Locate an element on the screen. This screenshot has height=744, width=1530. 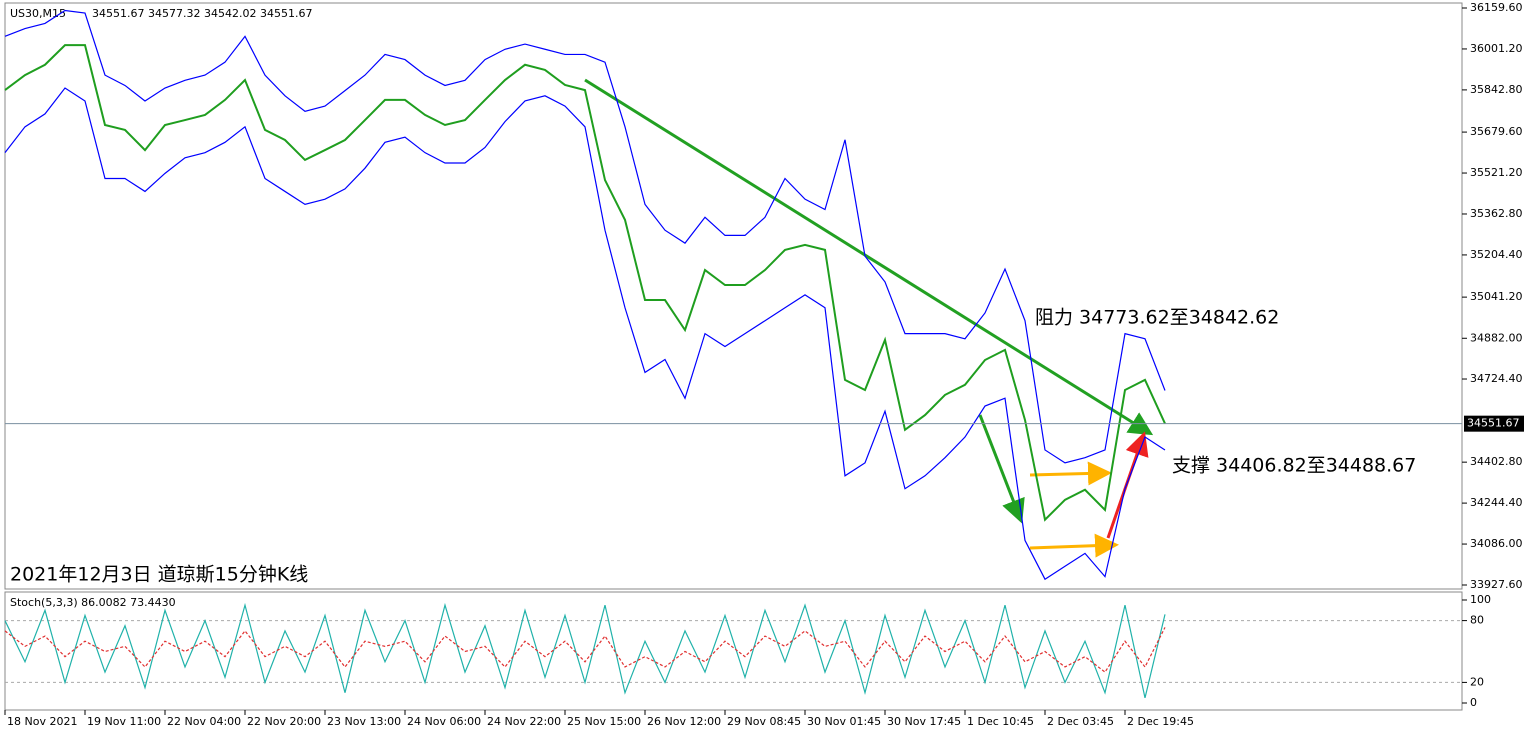
price-label: 34551.67 is located at coordinates (1493, 423).